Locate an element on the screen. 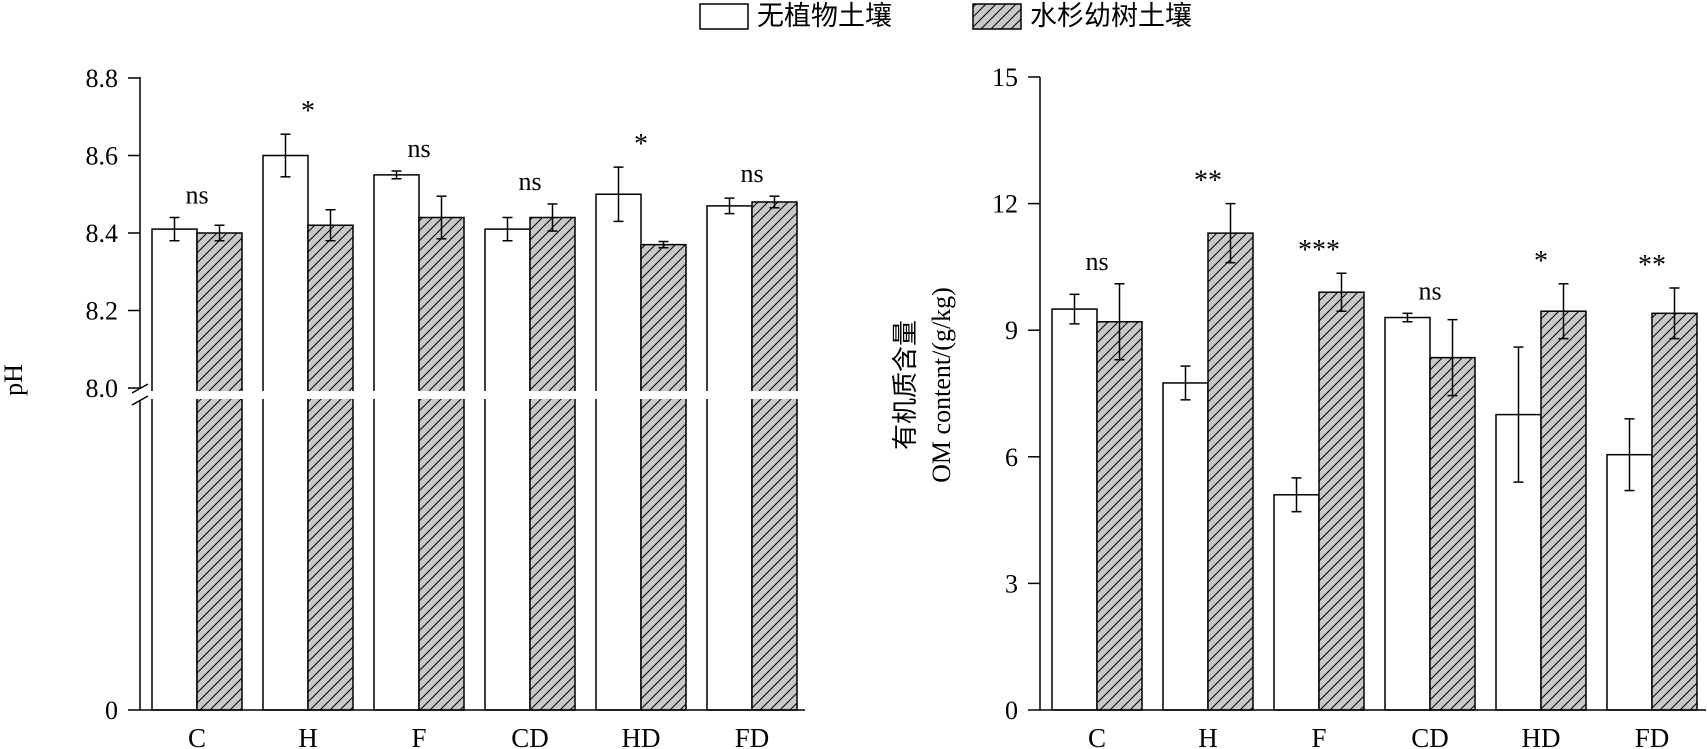  ph-significance-labels: ns * ns ns * ns is located at coordinates (474, 152).